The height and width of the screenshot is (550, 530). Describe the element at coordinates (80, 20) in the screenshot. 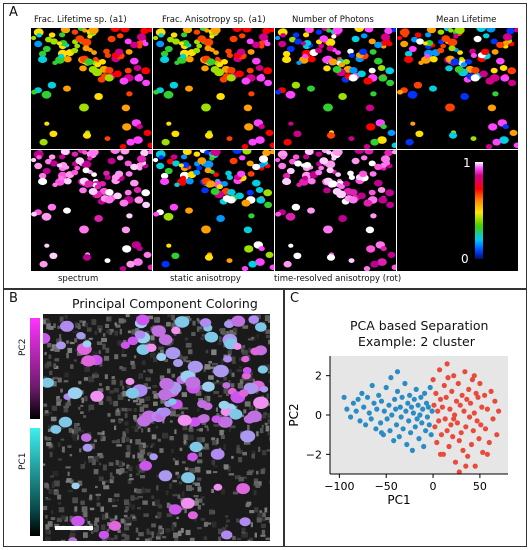

I see `label-frac-lifetime: Frac. Lifetime sp. (a1)` at that location.